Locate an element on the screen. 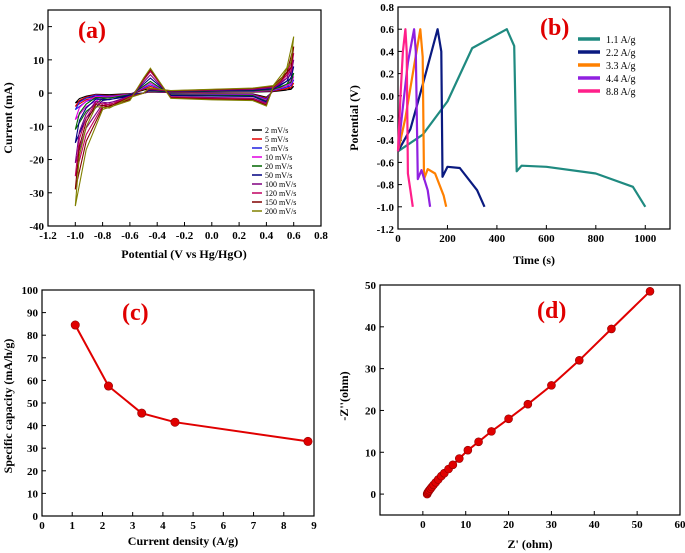 Image resolution: width=685 pixels, height=553 pixels. xlabel-b: Time (s) is located at coordinates (534, 260).